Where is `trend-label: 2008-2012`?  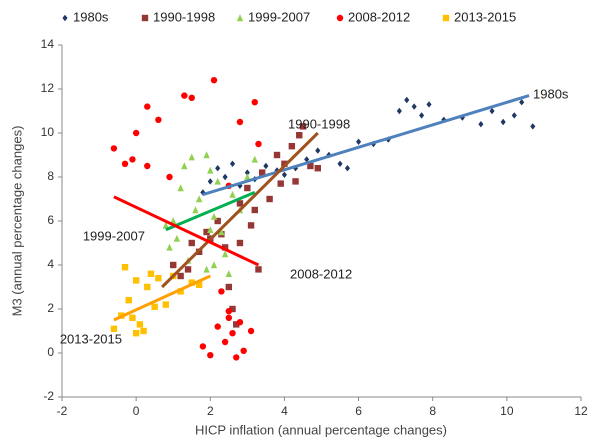
trend-label: 2008-2012 is located at coordinates (321, 273).